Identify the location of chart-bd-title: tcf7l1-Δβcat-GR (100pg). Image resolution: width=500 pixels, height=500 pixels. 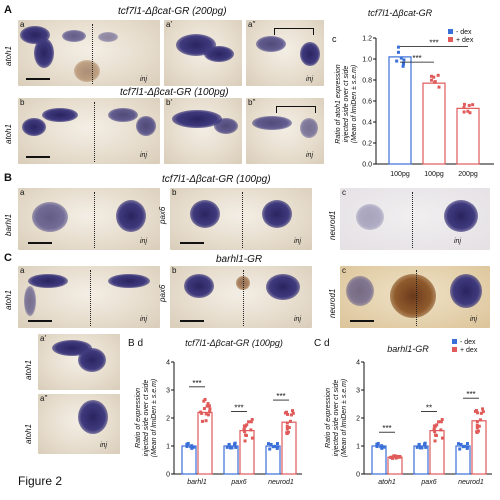
(234, 343).